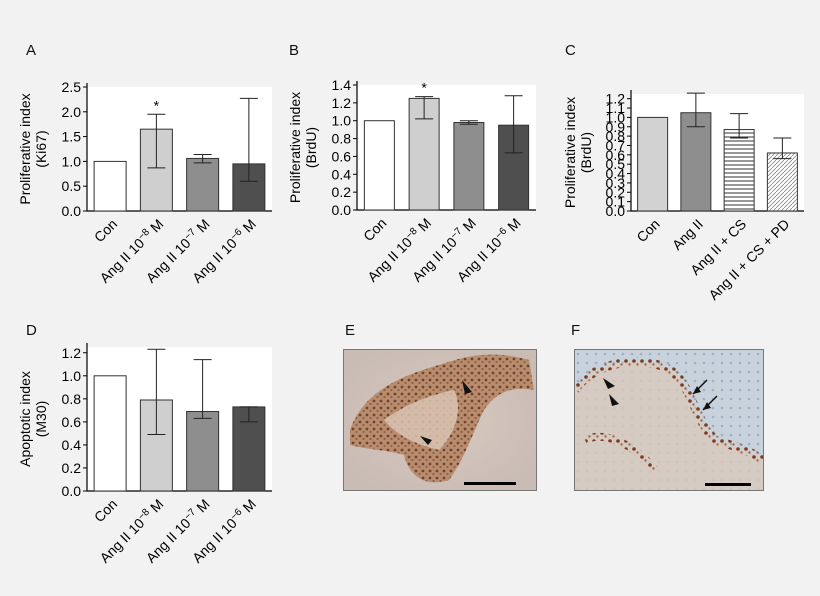 The image size is (820, 596). What do you see at coordinates (576, 330) in the screenshot?
I see `panel-letter-f: F` at bounding box center [576, 330].